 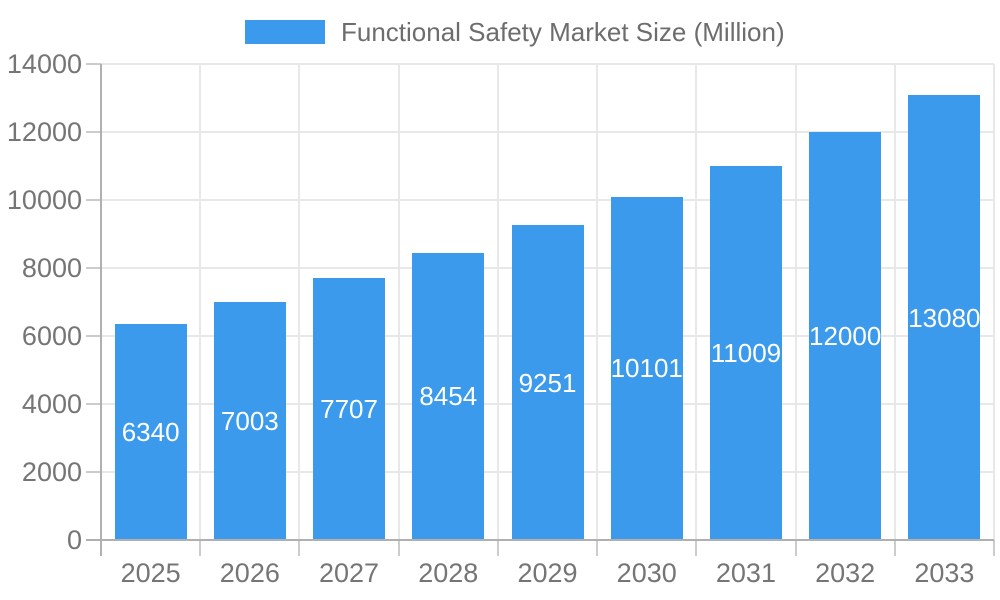 I want to click on y-axis-tick-label: 14000, so click(x=44, y=64).